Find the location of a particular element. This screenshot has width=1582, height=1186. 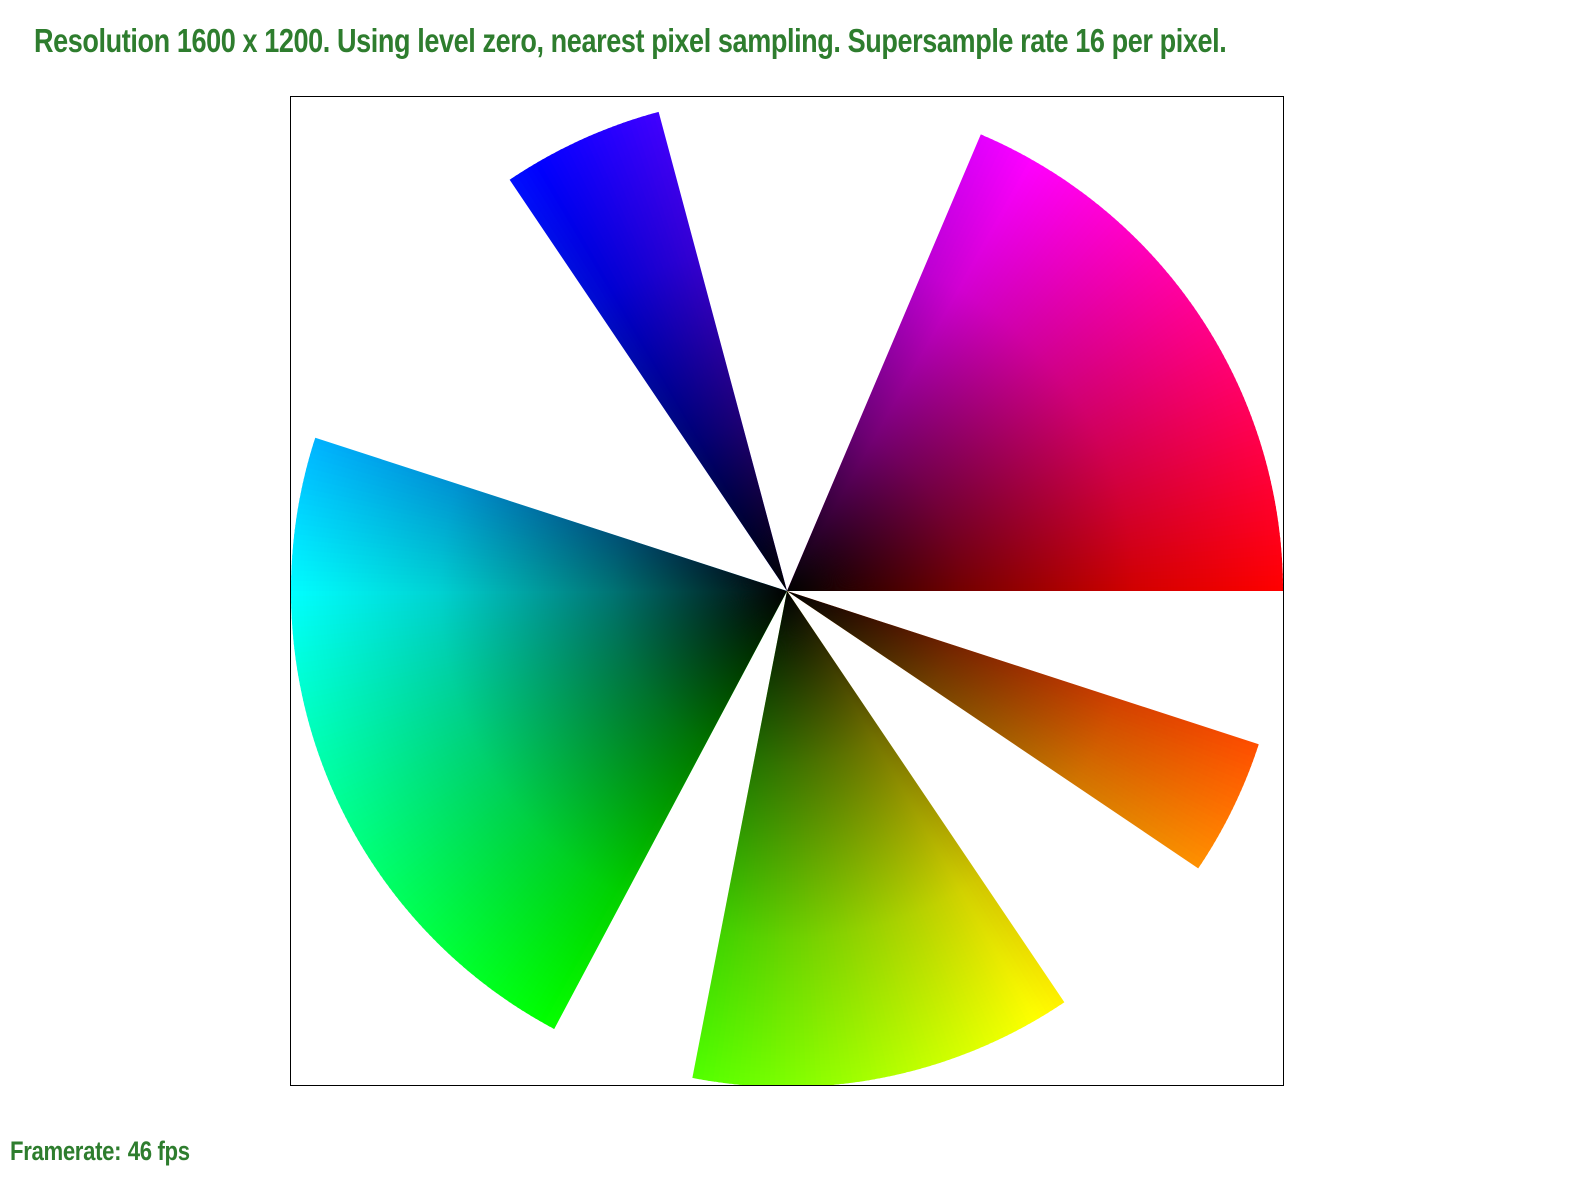

framerate-readout: Framerate: 46 fps is located at coordinates (100, 1151).